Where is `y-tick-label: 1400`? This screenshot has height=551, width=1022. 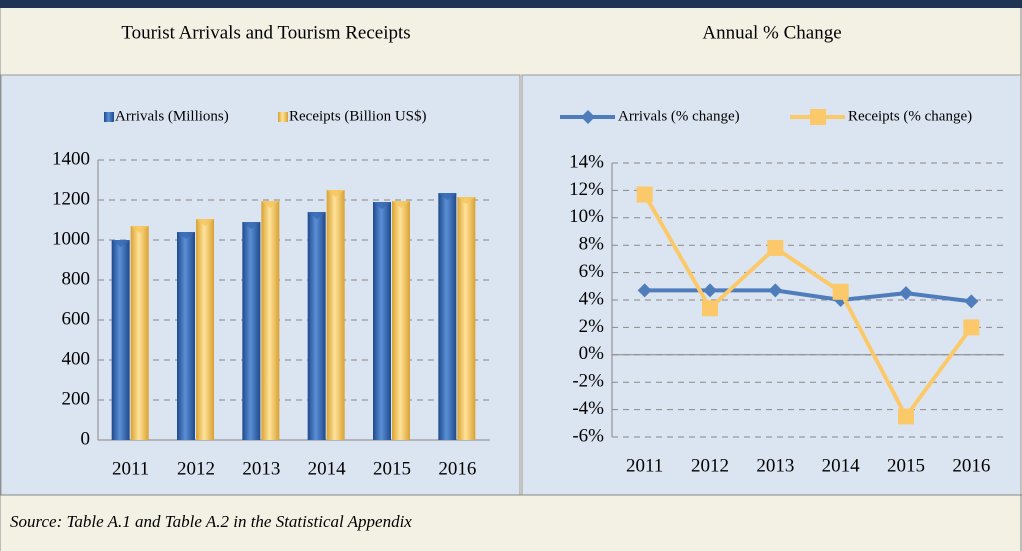
y-tick-label: 1400 is located at coordinates (71, 158).